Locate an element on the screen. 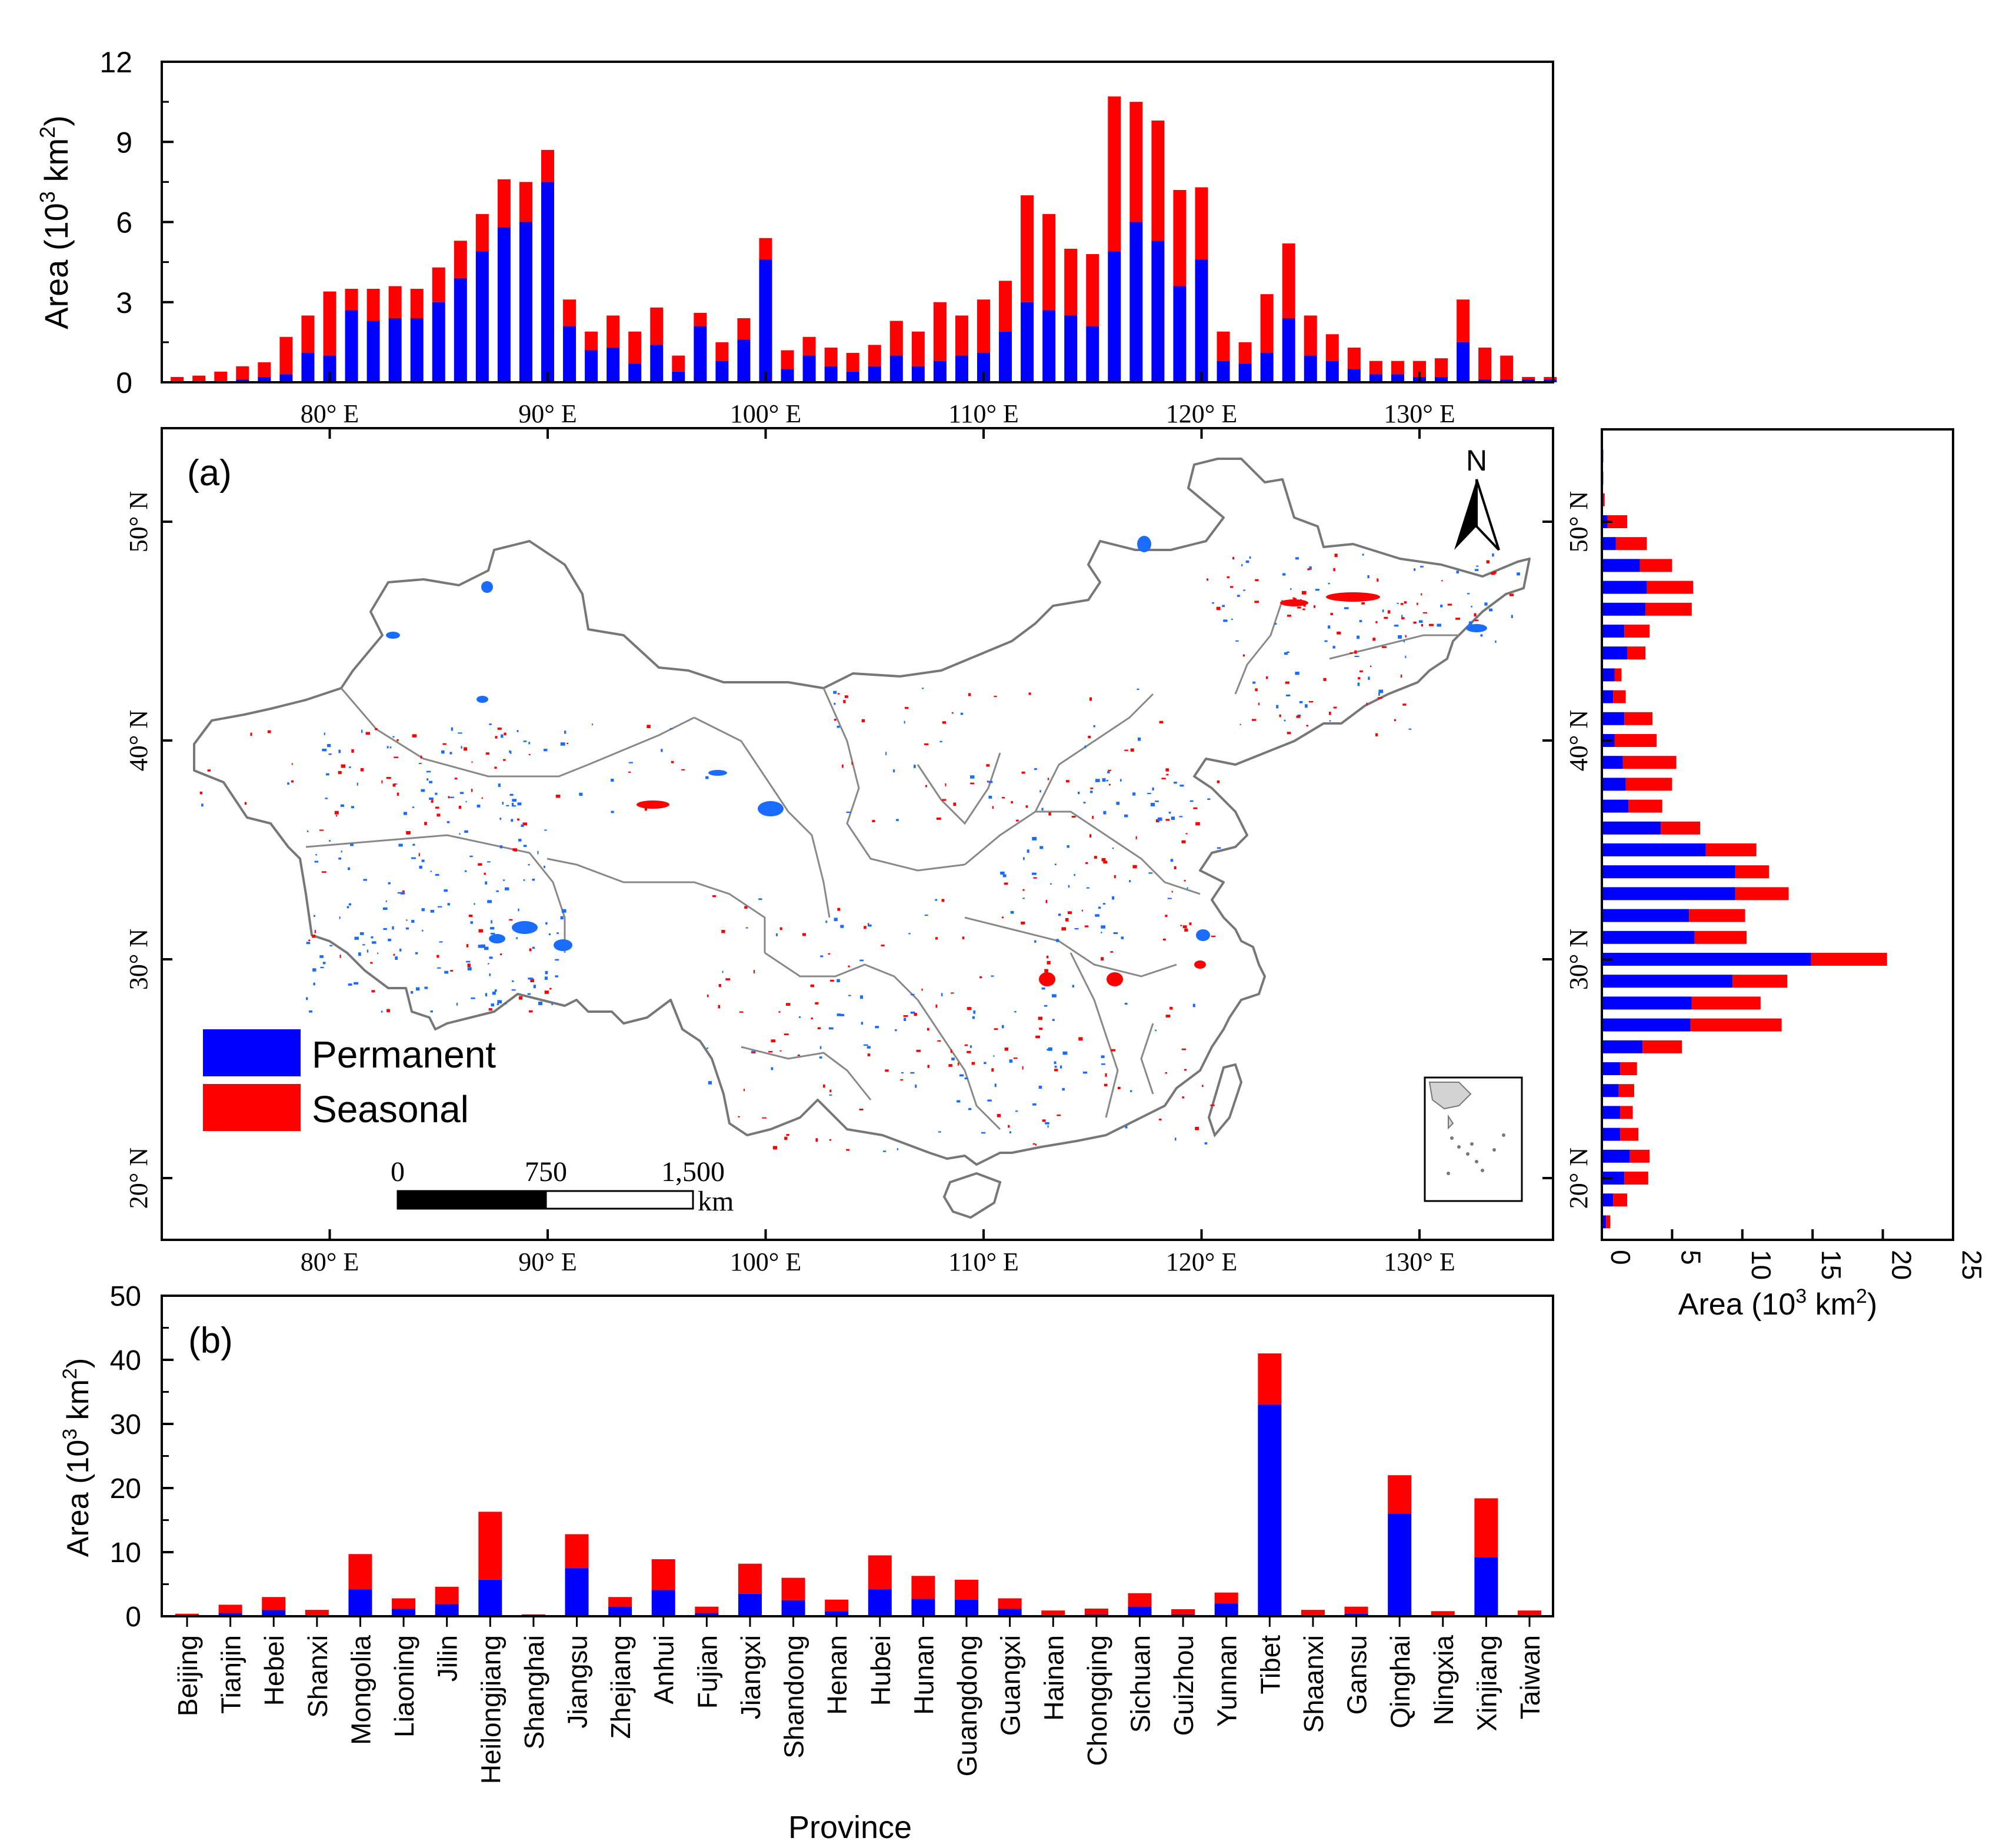  taiwan-outline is located at coordinates (1225, 1100).